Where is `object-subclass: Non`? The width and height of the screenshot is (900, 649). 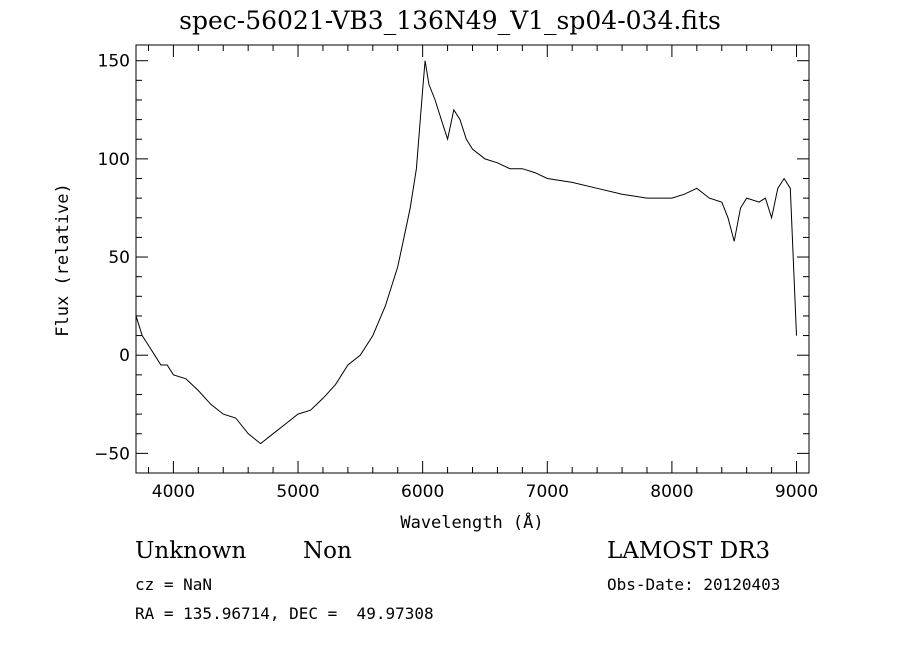
object-subclass: Non is located at coordinates (327, 551).